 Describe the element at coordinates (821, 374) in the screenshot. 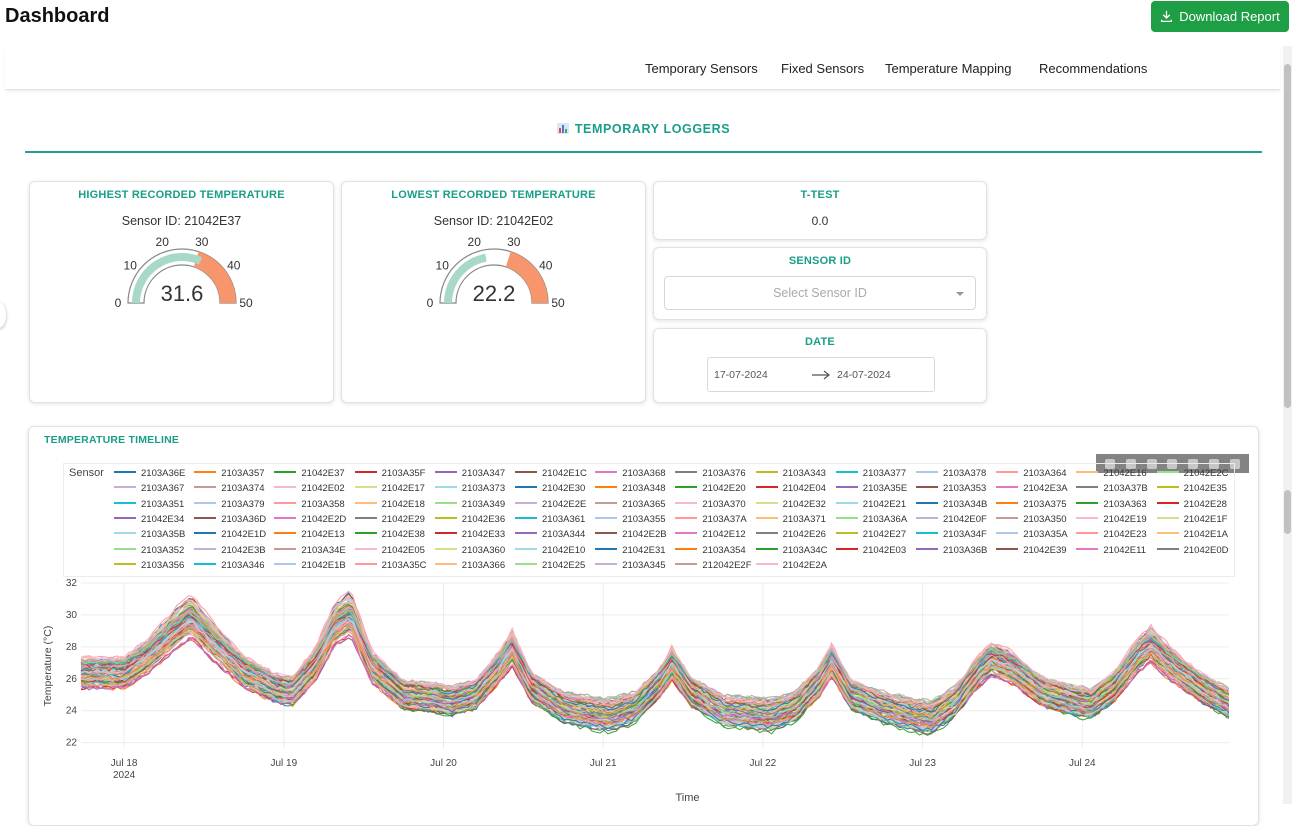

I see `date-range-picker: 17-07-2024 24-07-2024` at that location.